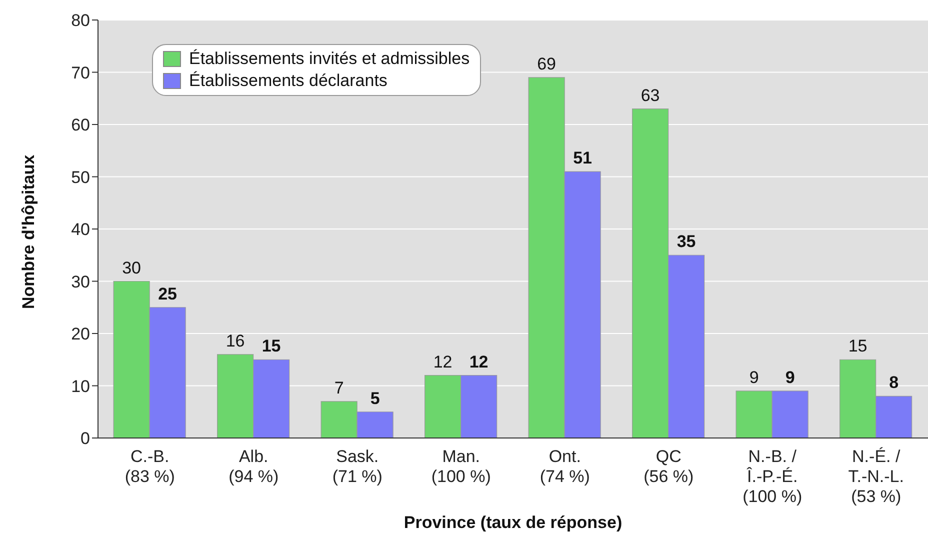 This screenshot has width=928, height=548. Describe the element at coordinates (80, 334) in the screenshot. I see `y-tick-label: 20` at that location.